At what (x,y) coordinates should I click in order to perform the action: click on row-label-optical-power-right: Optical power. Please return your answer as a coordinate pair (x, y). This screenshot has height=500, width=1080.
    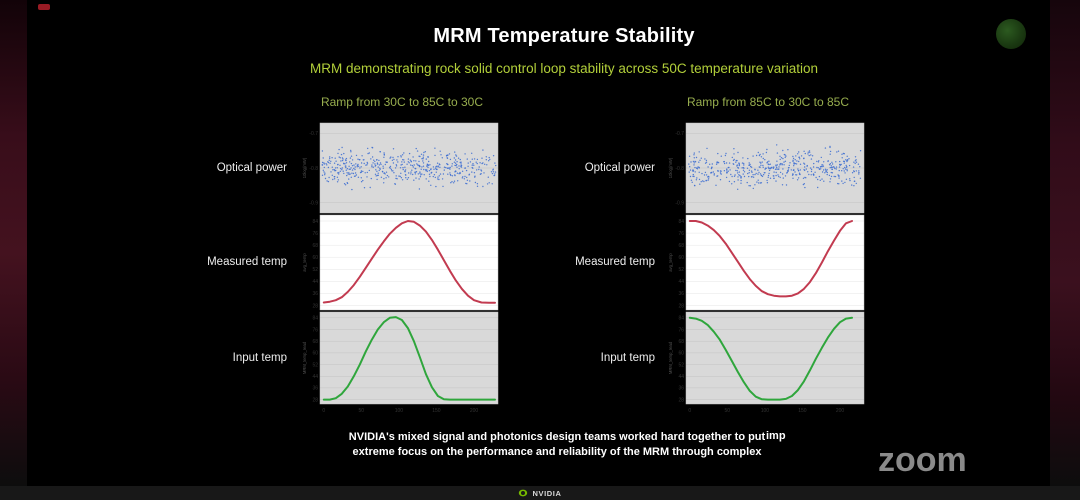
    Looking at the image, I should click on (619, 168).